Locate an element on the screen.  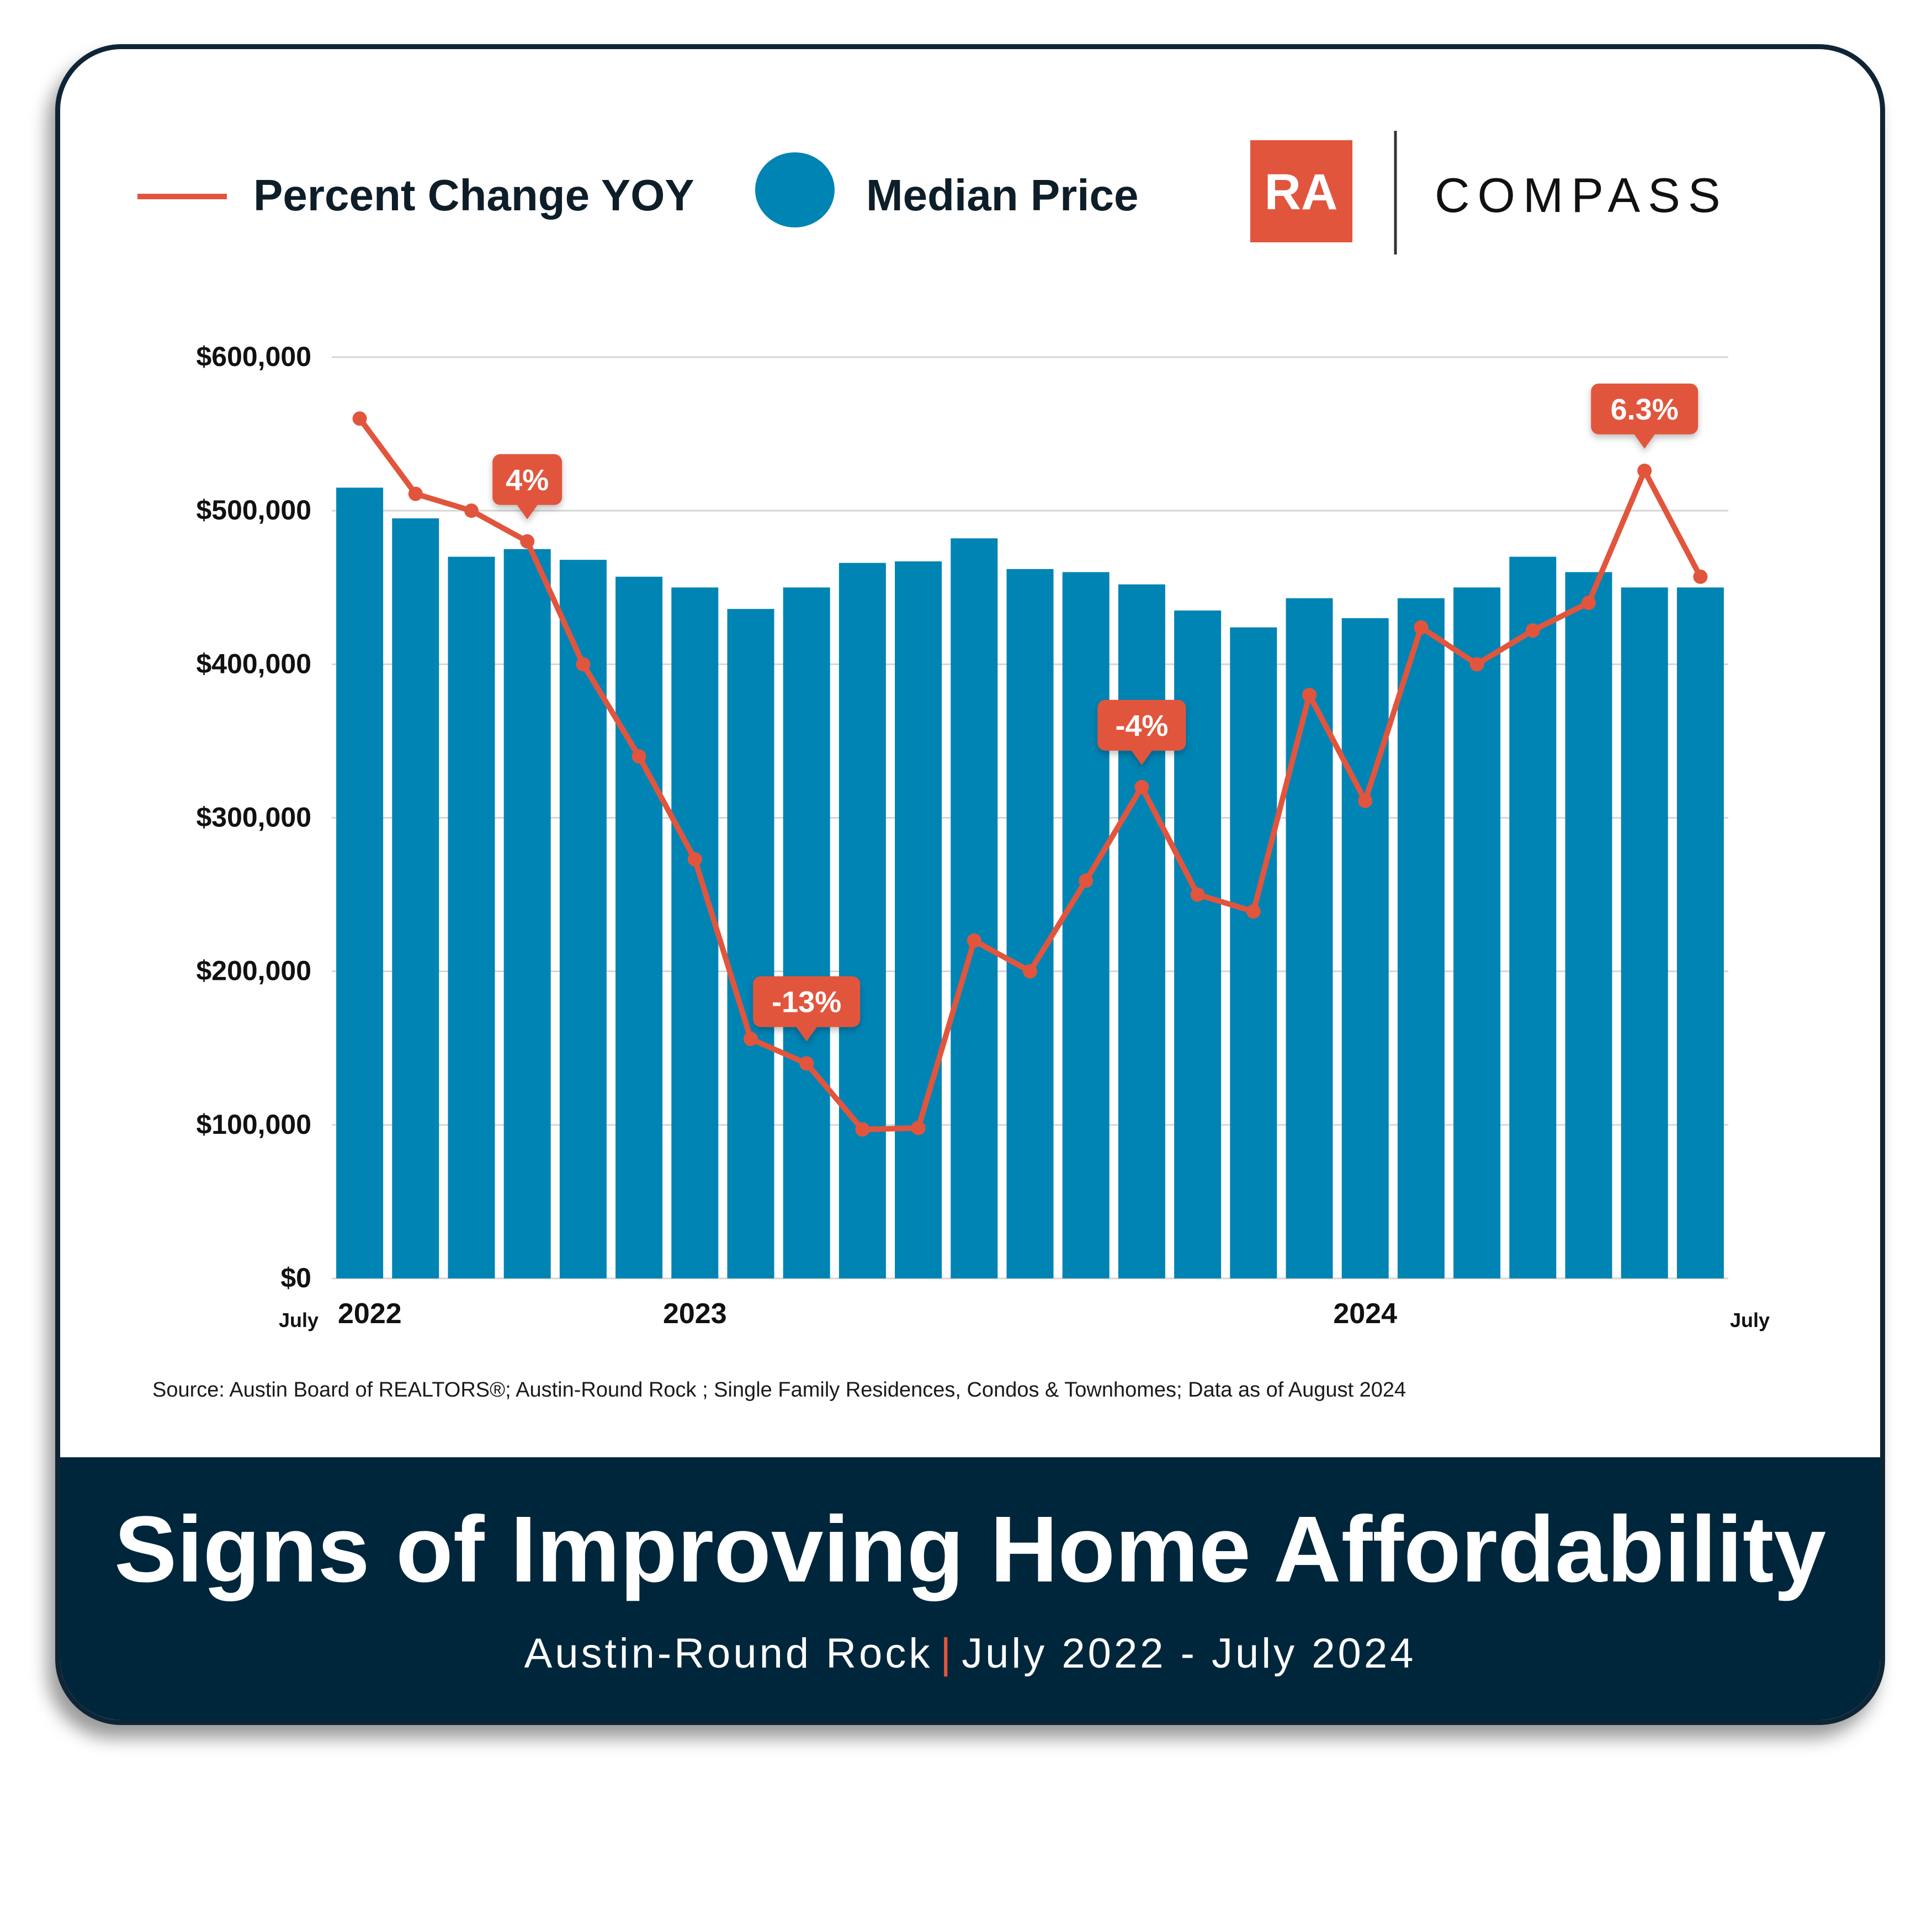
y-tick-label: $300,000 is located at coordinates (254, 818).